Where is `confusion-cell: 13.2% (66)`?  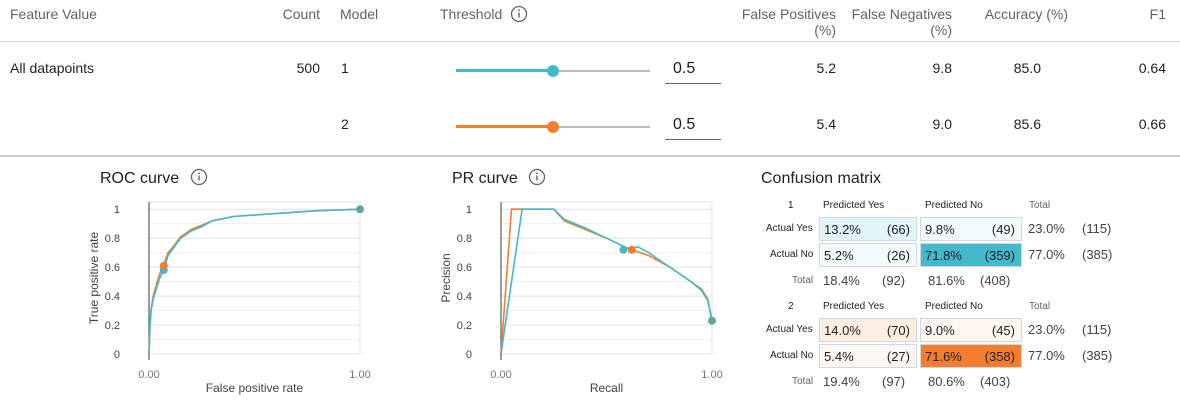
confusion-cell: 13.2% (66) is located at coordinates (868, 229).